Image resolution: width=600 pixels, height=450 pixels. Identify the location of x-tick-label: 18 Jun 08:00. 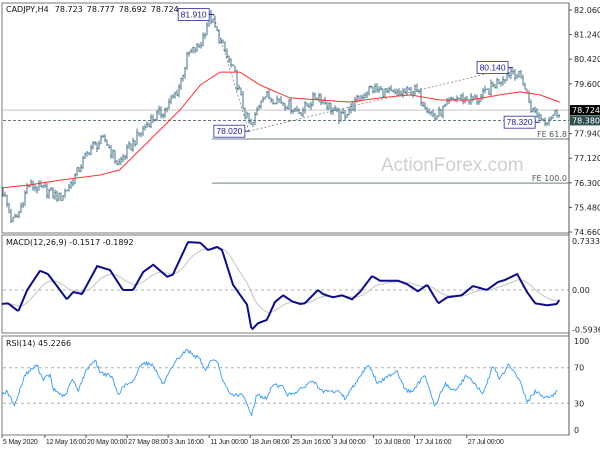
(270, 442).